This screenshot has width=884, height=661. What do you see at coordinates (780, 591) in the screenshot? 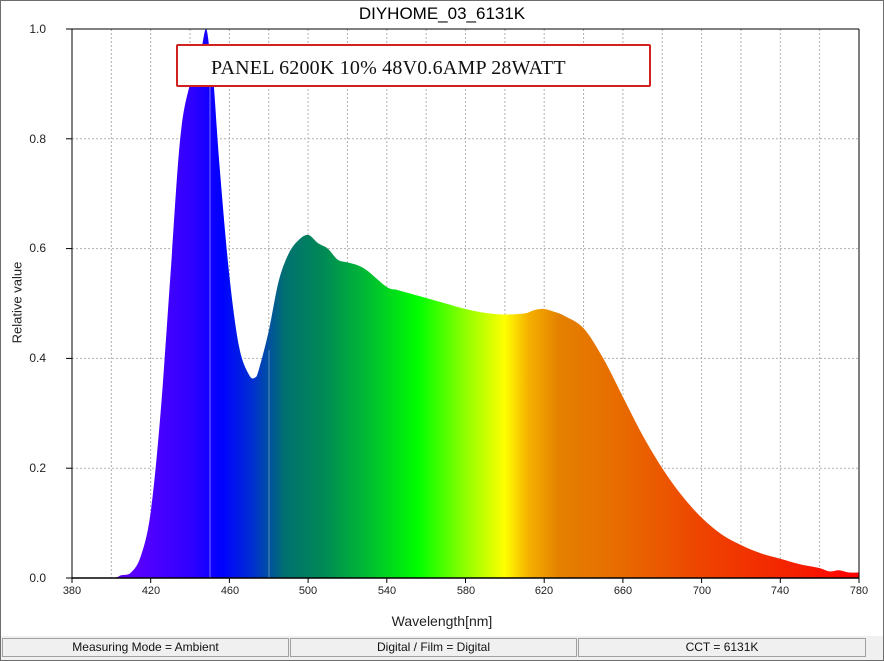
I see `x-tick: 740` at bounding box center [780, 591].